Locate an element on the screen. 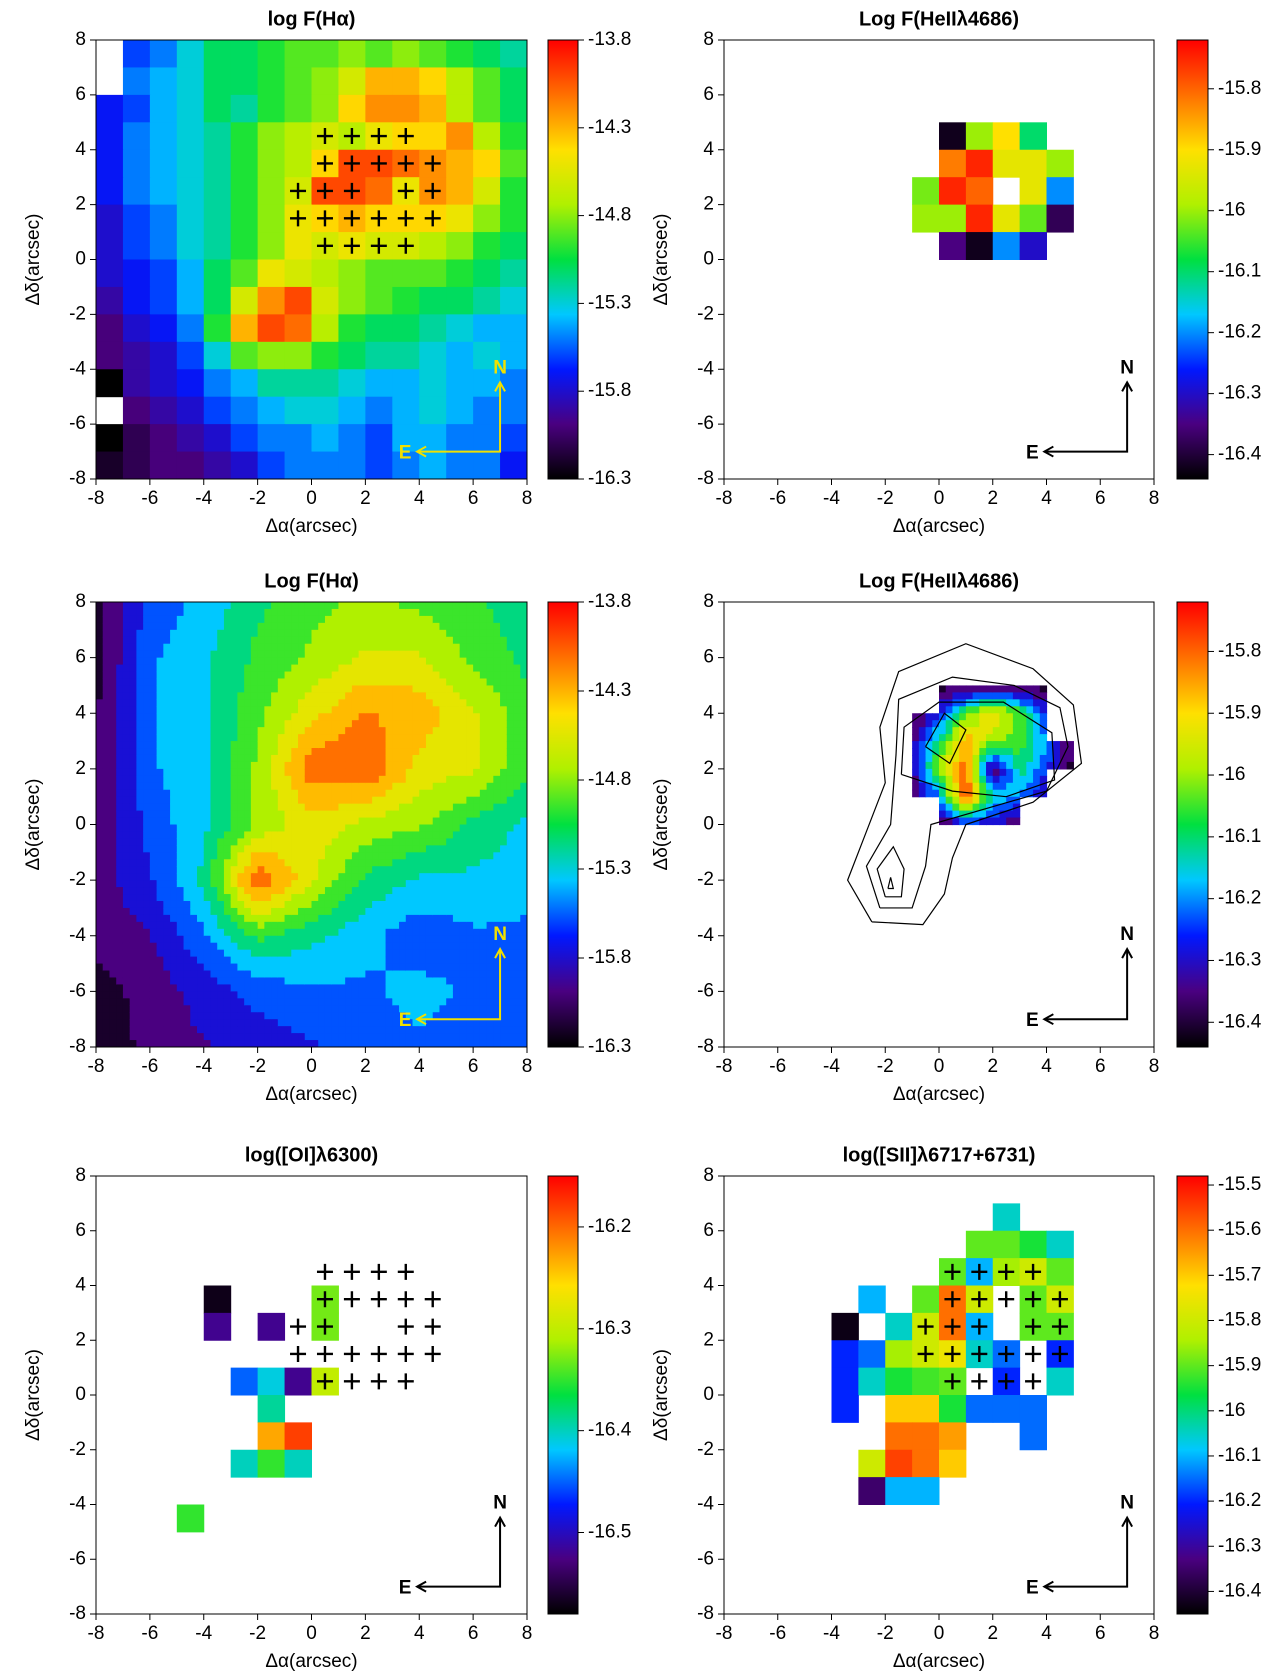 The width and height of the screenshot is (1272, 1676). x-tick-label: 2 is located at coordinates (992, 498).